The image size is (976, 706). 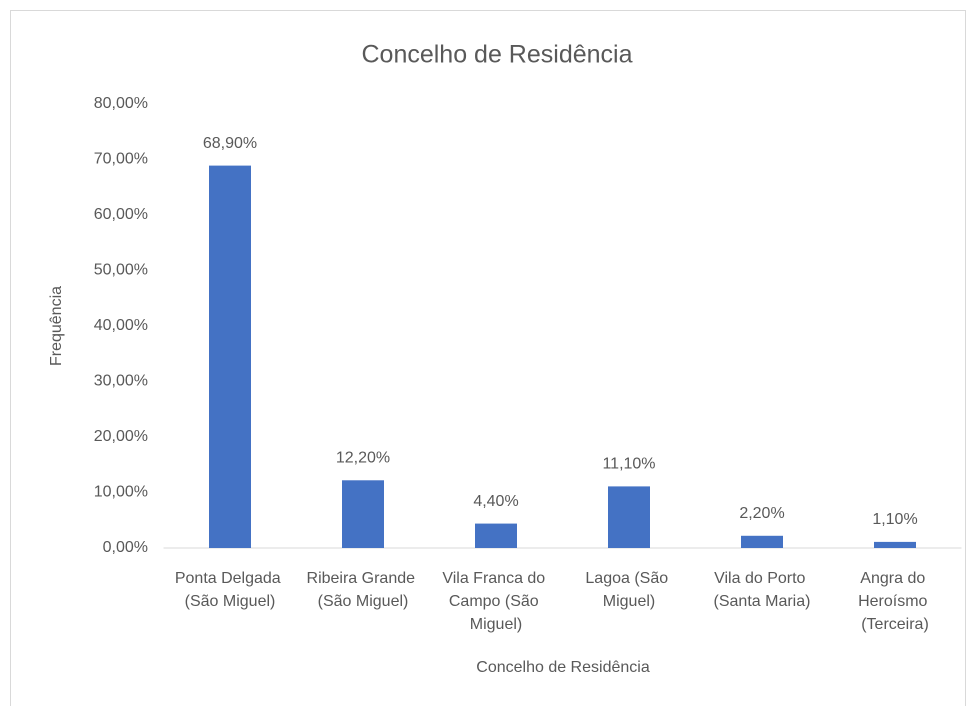 What do you see at coordinates (56, 326) in the screenshot?
I see `y-axis-title: Frequência` at bounding box center [56, 326].